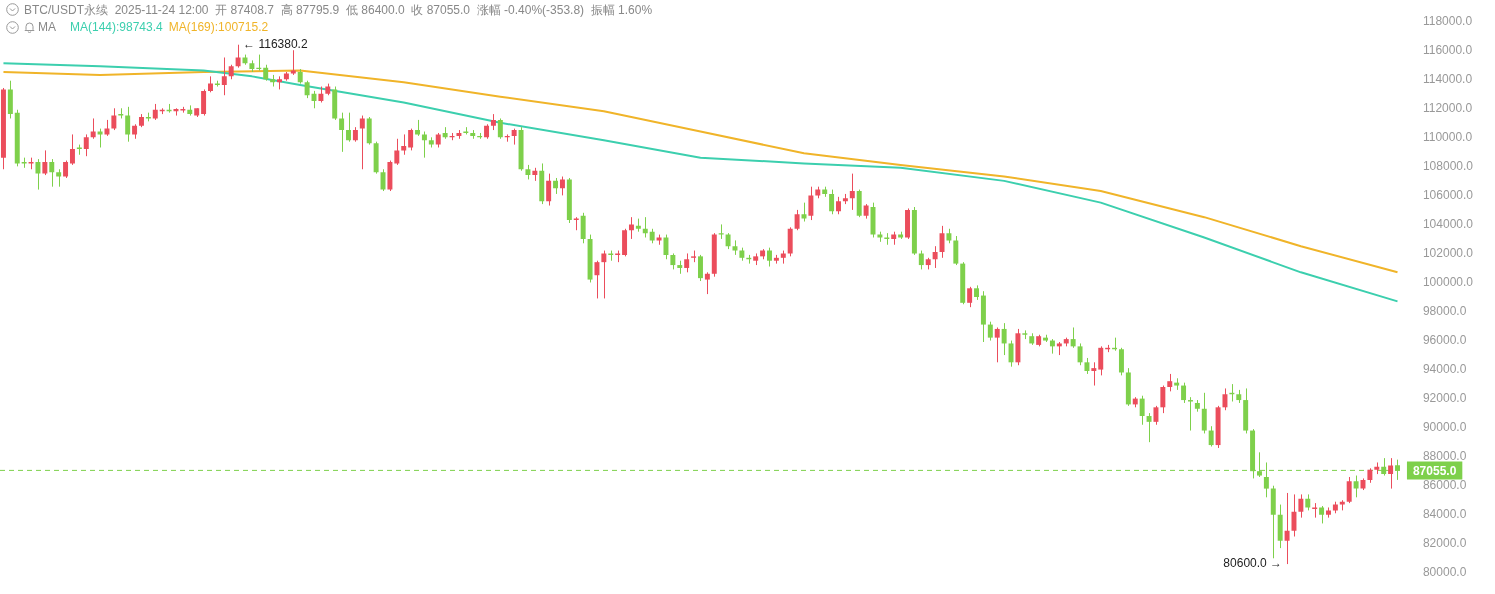 The width and height of the screenshot is (1495, 594). I want to click on chart-title: BTC/USDT永续 2025-11-24 12:00 开 87408.7 高 87795.9 低 86400.0 收 87055.0 涨幅 -0.40%(-353.8) 振幅 1.60%, so click(338, 10).